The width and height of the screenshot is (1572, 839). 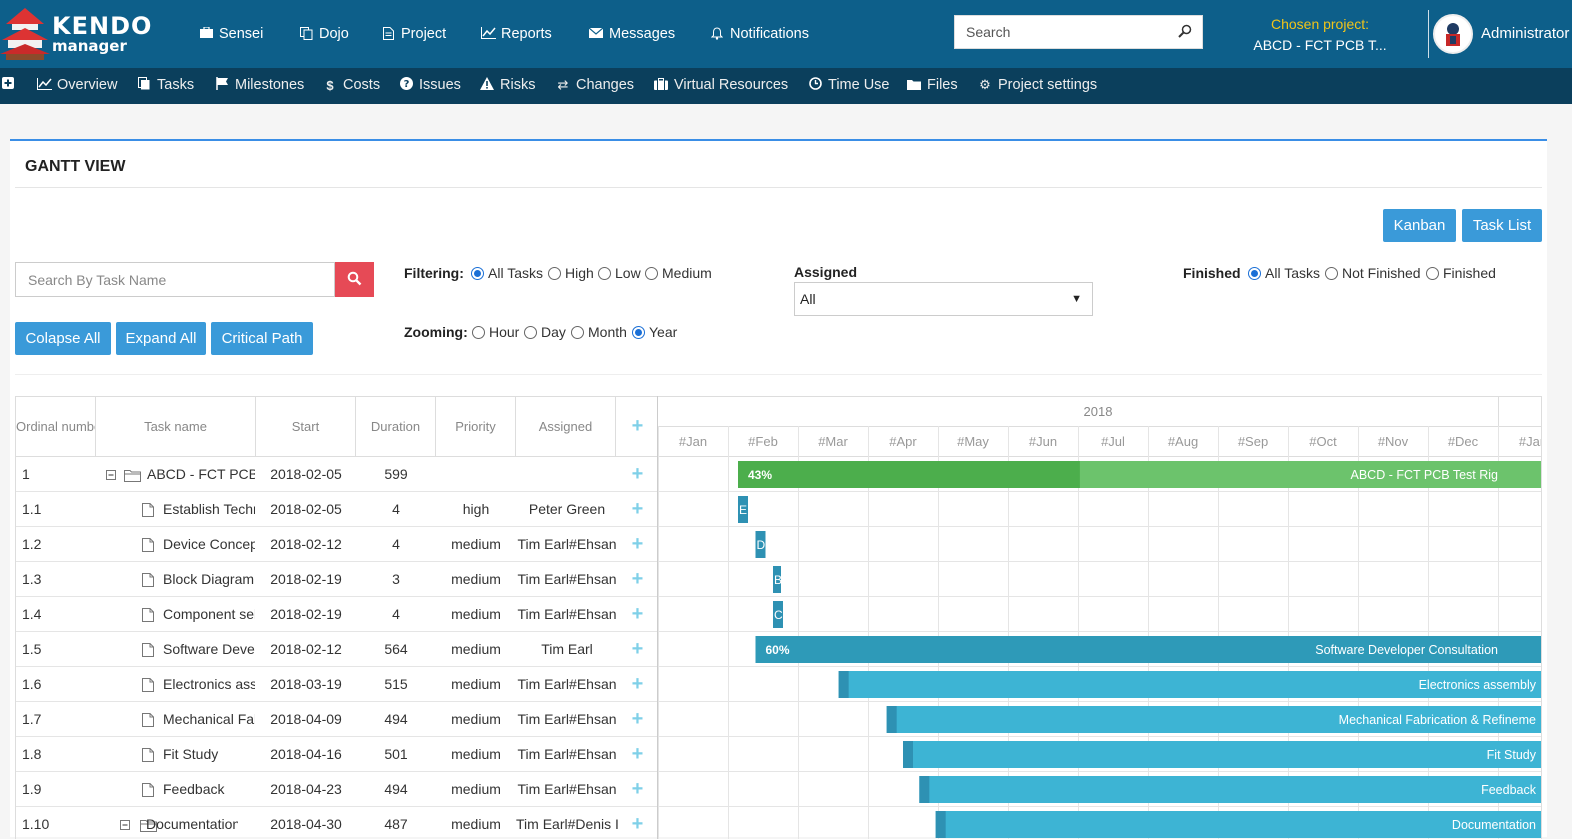 I want to click on collapse-all-button: Colapse All, so click(x=63, y=338).